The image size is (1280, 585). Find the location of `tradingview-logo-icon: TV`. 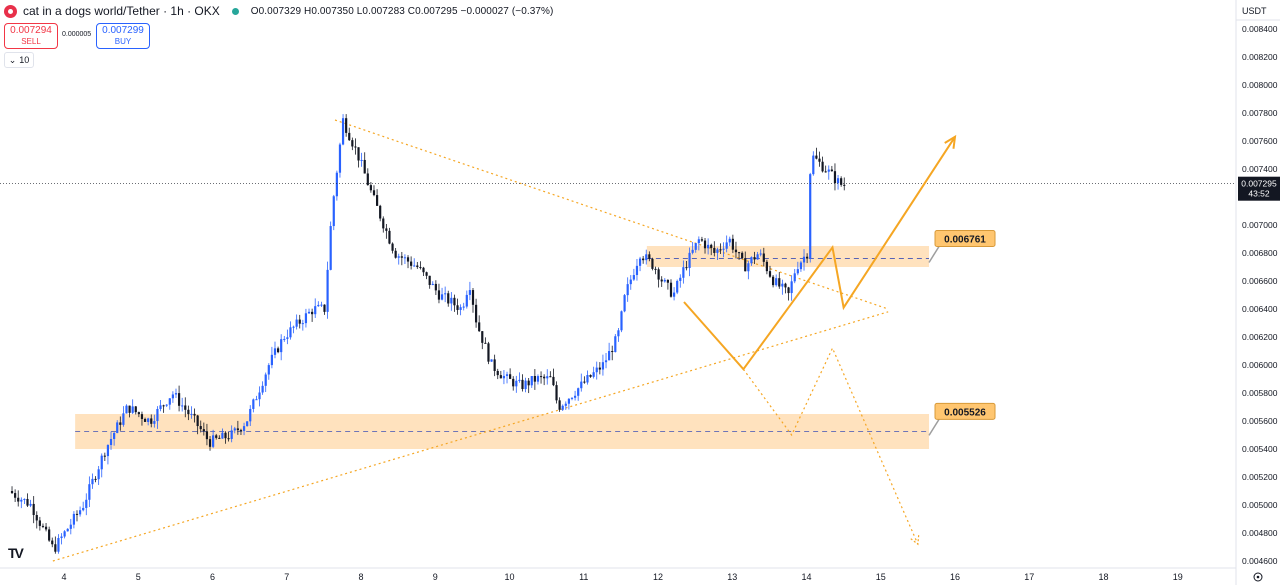

tradingview-logo-icon: TV is located at coordinates (16, 553).